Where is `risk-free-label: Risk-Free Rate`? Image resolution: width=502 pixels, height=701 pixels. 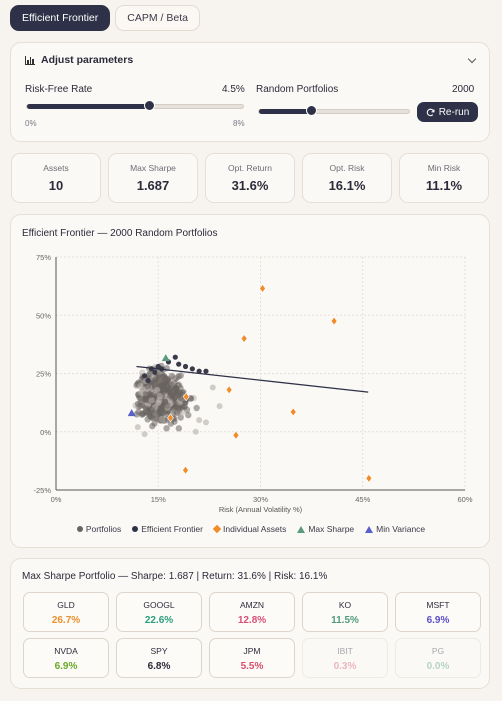 risk-free-label: Risk-Free Rate is located at coordinates (59, 89).